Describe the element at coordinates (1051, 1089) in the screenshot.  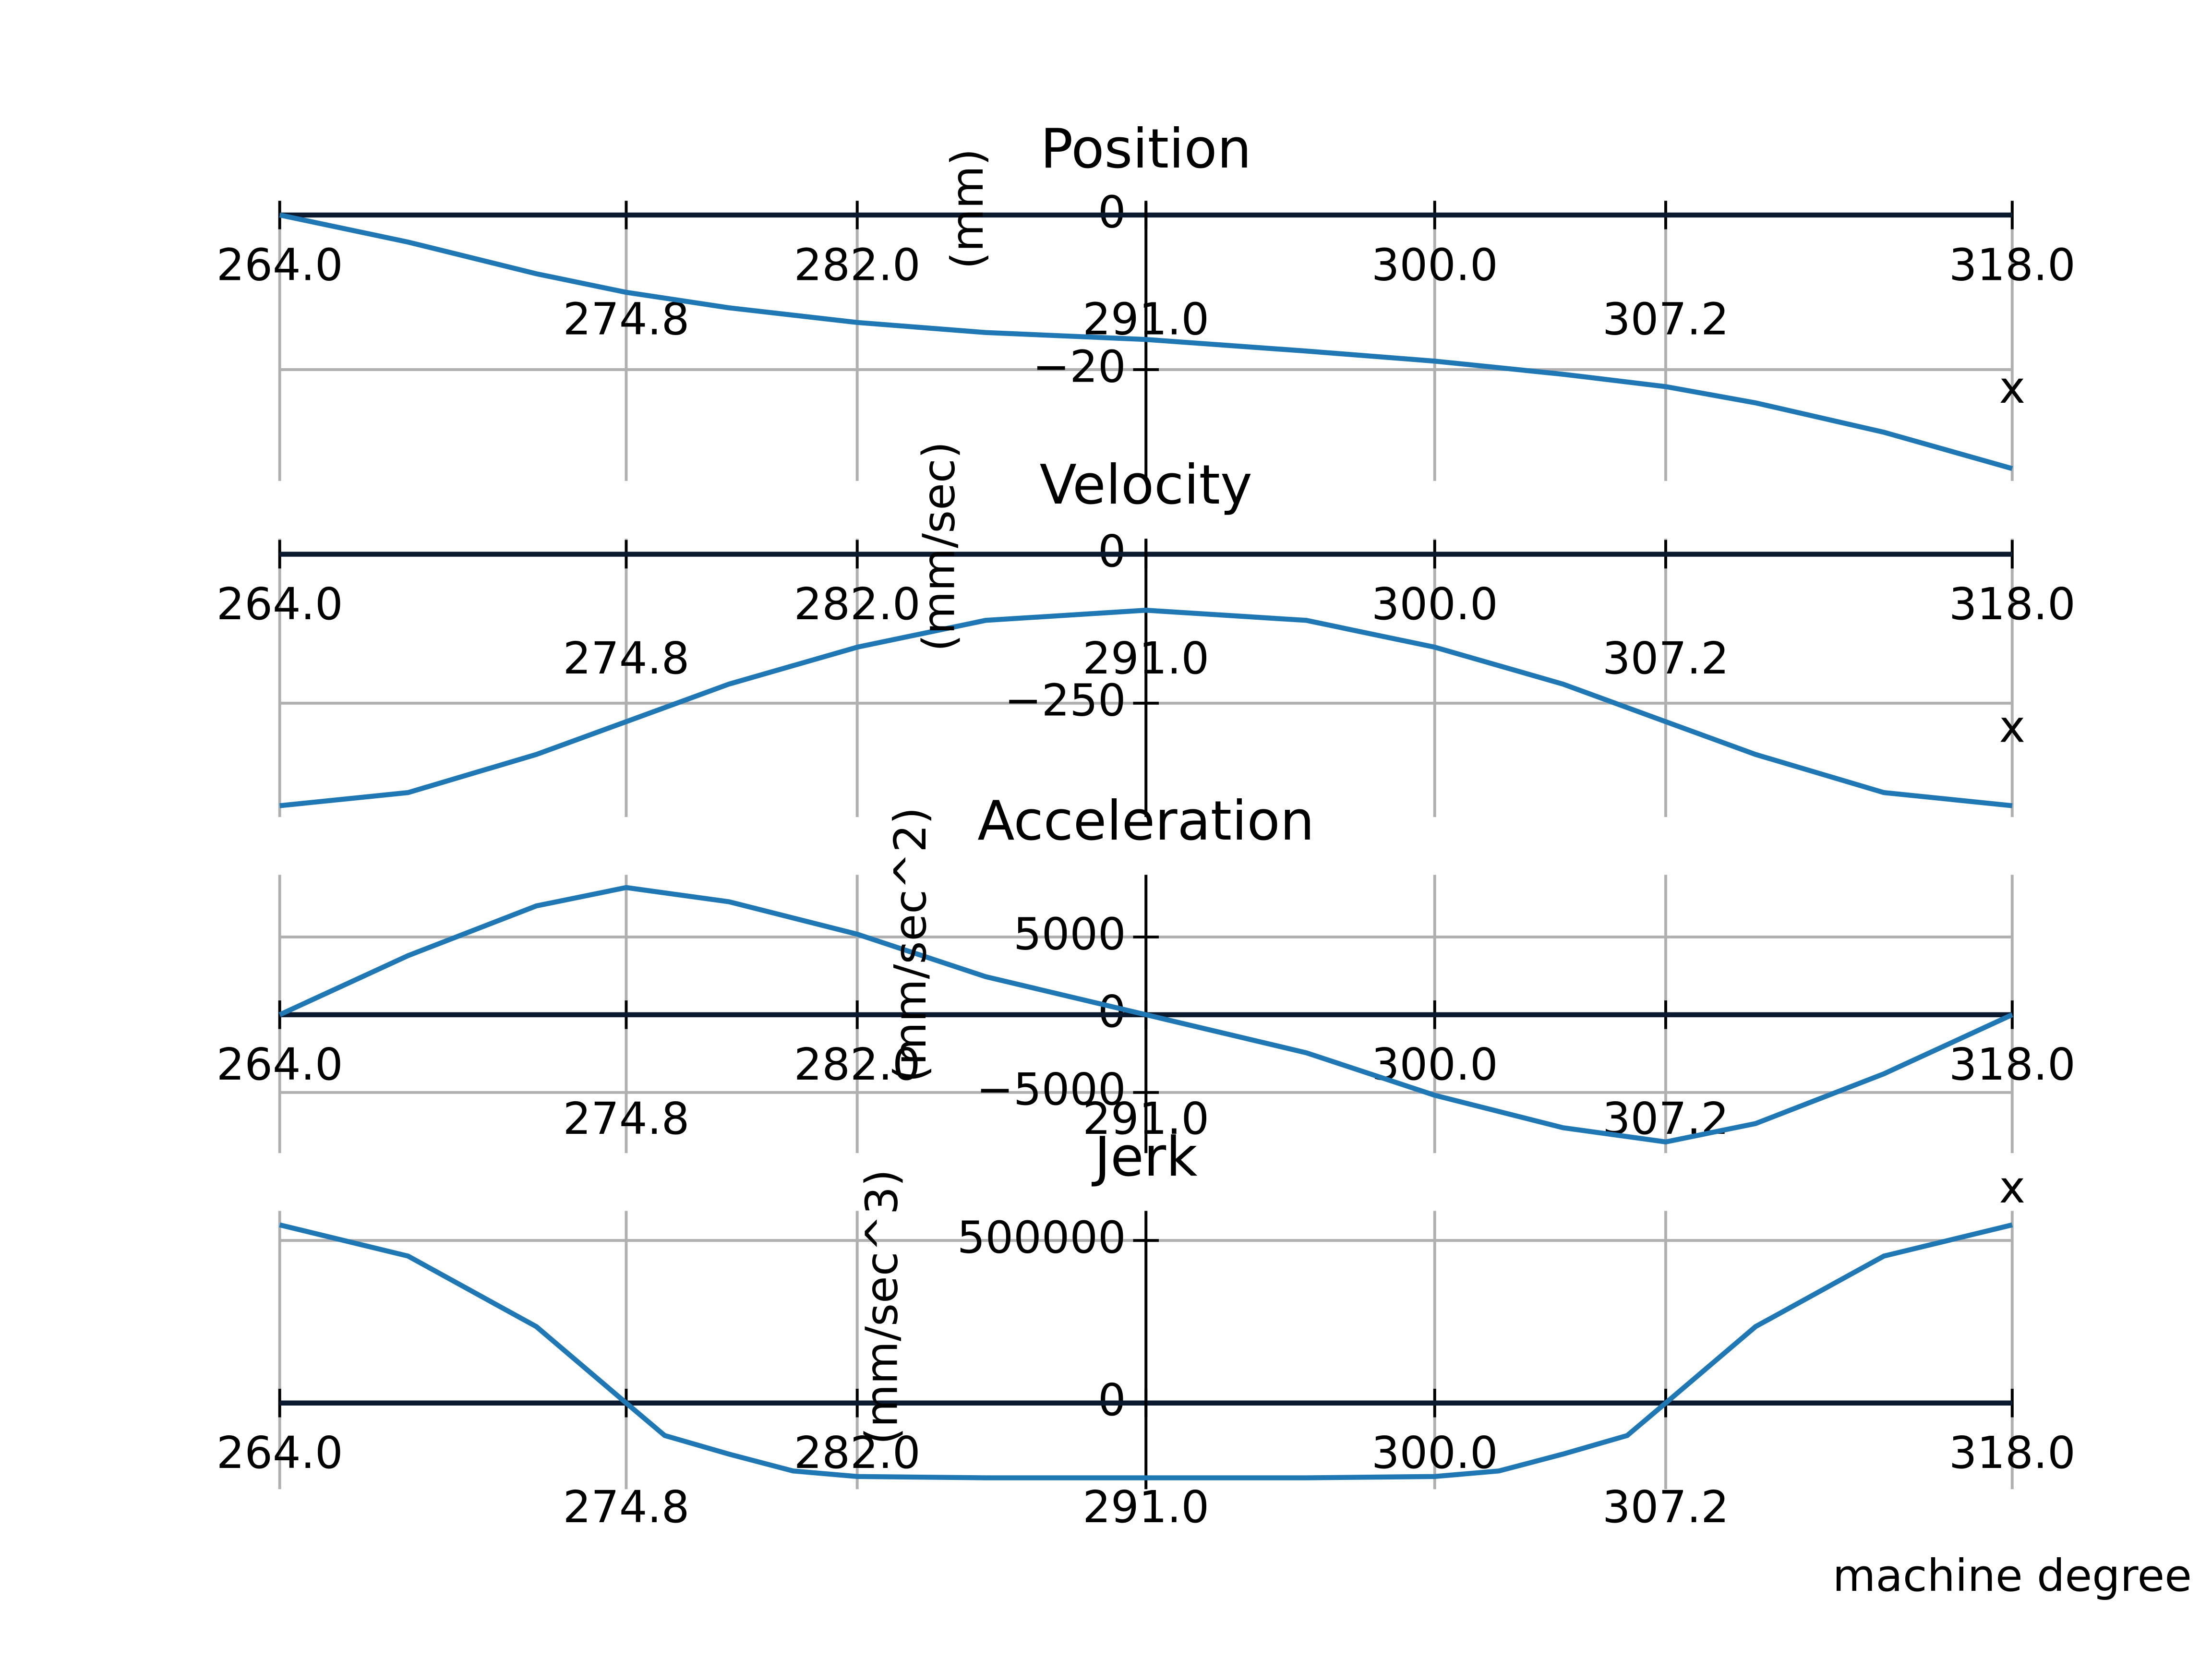
I see `y-tick-label: −5000` at that location.